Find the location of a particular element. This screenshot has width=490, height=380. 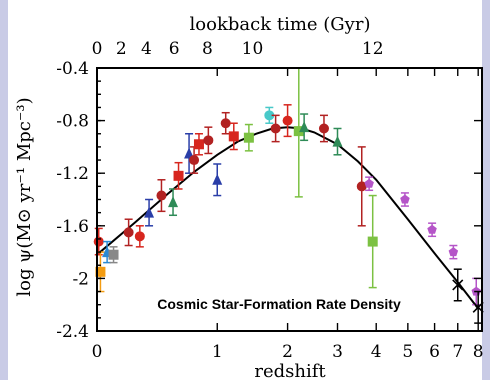

y-tick-label: -1.6 is located at coordinates (72, 227).